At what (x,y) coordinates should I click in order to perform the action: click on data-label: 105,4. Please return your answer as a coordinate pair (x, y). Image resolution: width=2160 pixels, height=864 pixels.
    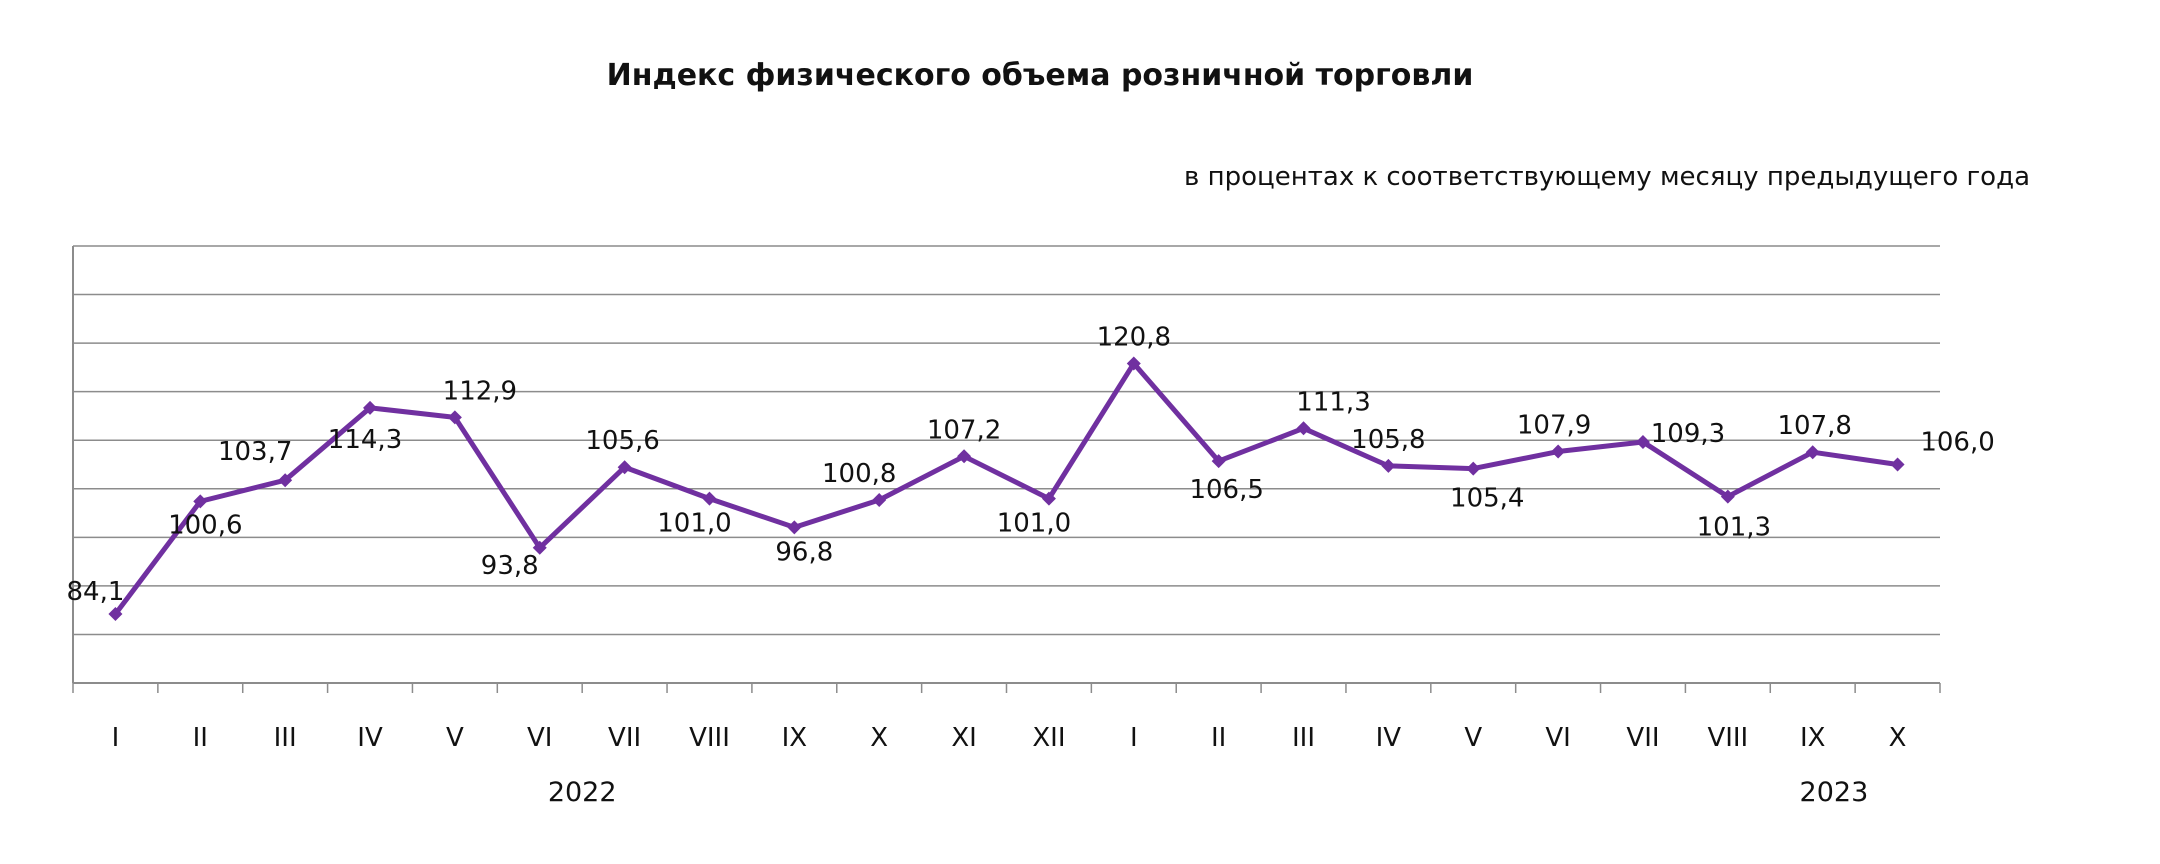
    Looking at the image, I should click on (1487, 499).